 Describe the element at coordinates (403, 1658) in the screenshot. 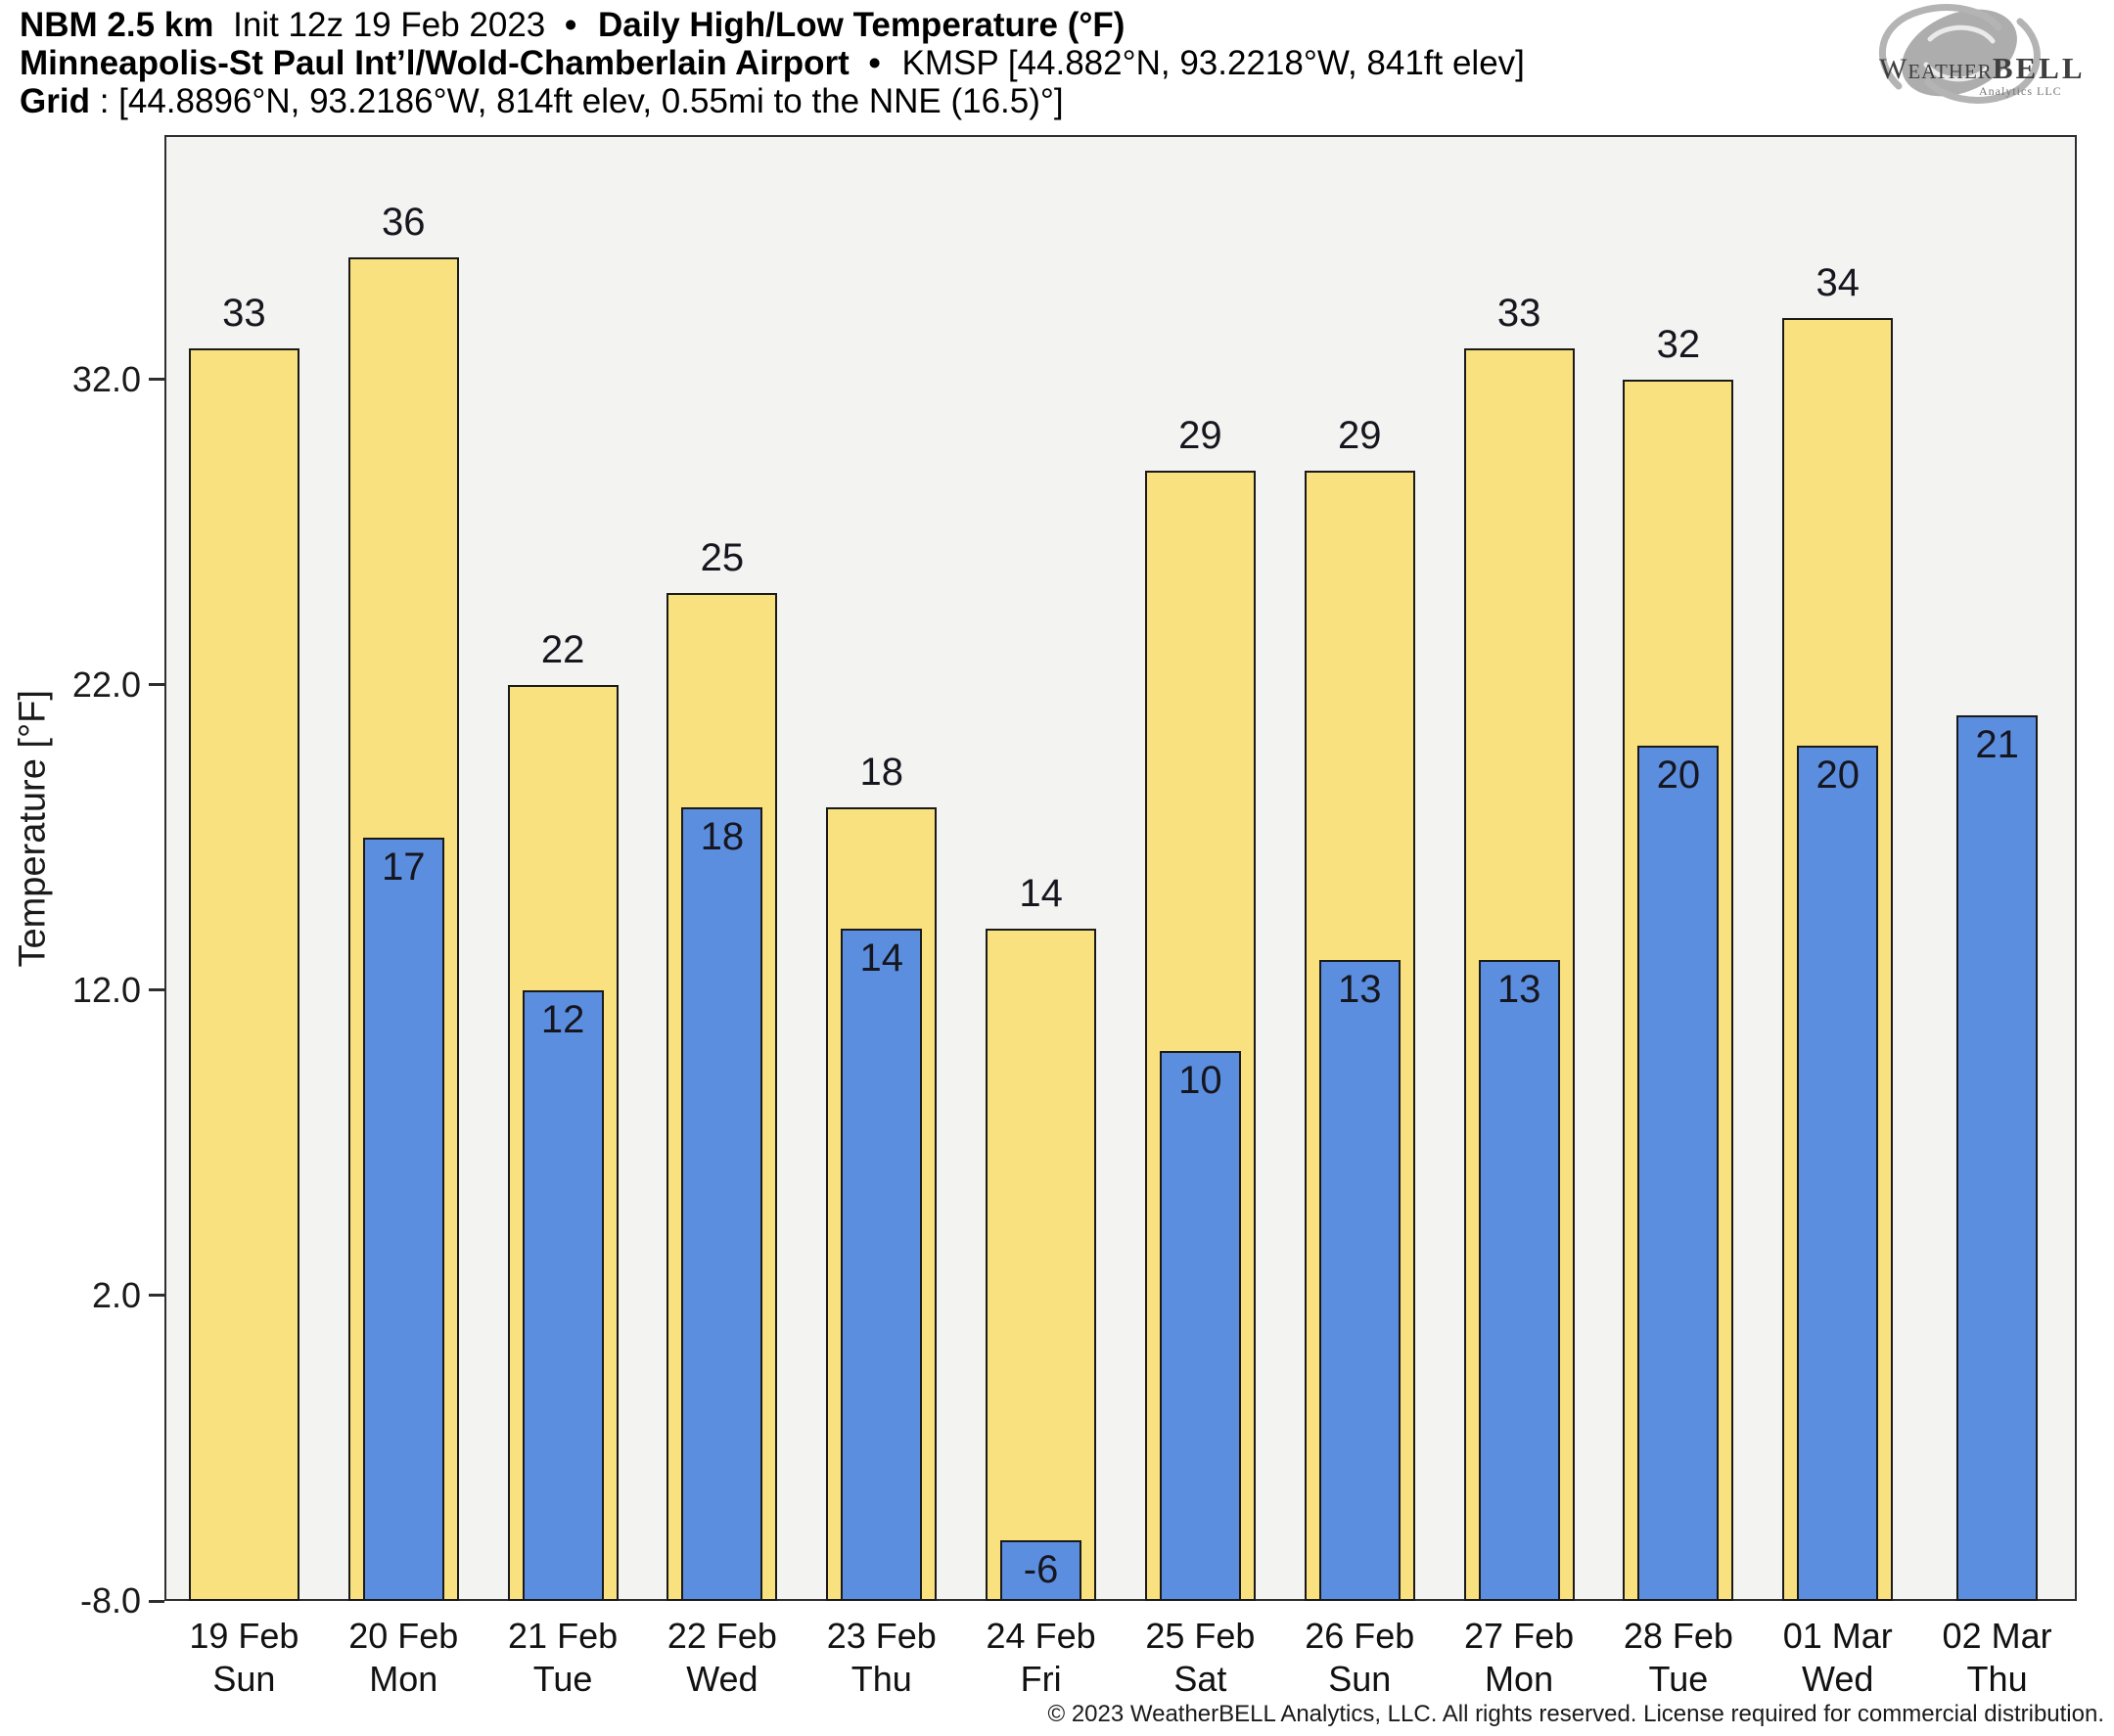

I see `x-tick-label: 20 Feb Mon` at that location.